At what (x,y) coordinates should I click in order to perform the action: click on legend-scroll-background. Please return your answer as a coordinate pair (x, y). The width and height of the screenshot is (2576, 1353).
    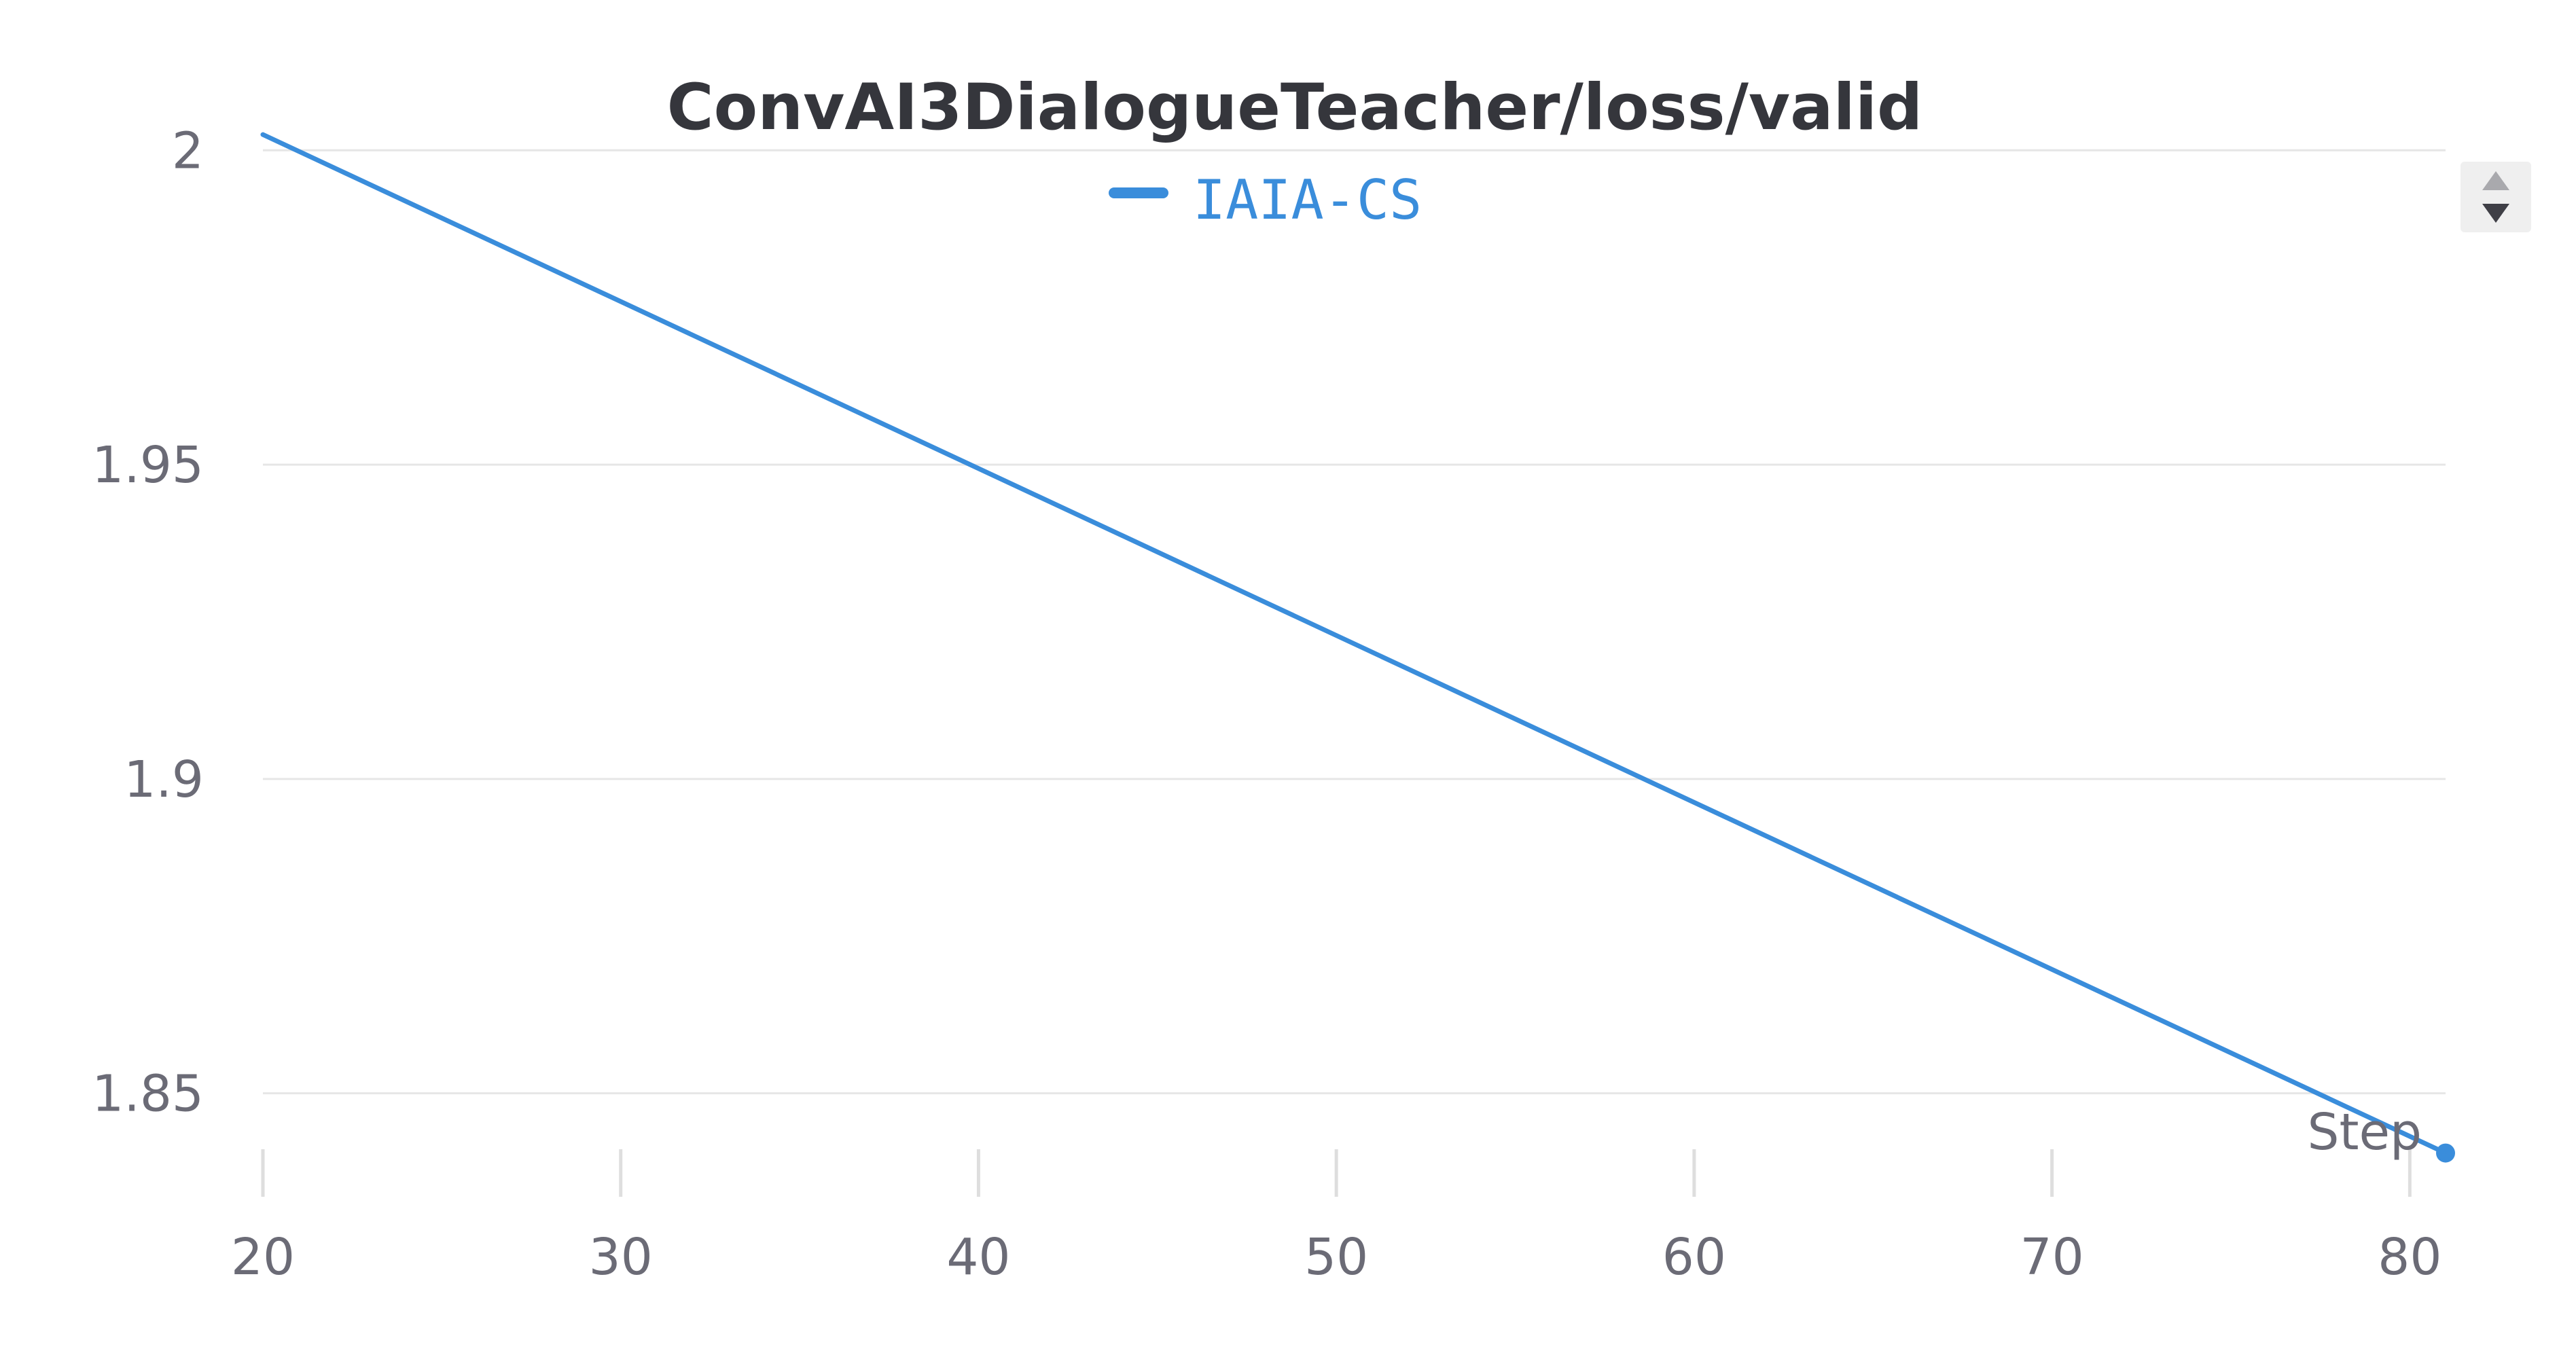
    Looking at the image, I should click on (2496, 197).